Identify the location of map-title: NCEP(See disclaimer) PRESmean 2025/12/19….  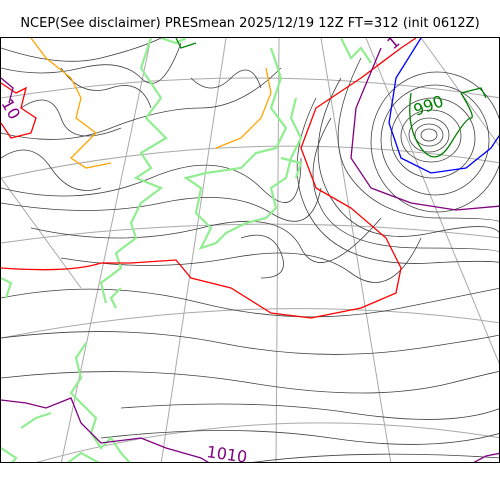
(250, 23).